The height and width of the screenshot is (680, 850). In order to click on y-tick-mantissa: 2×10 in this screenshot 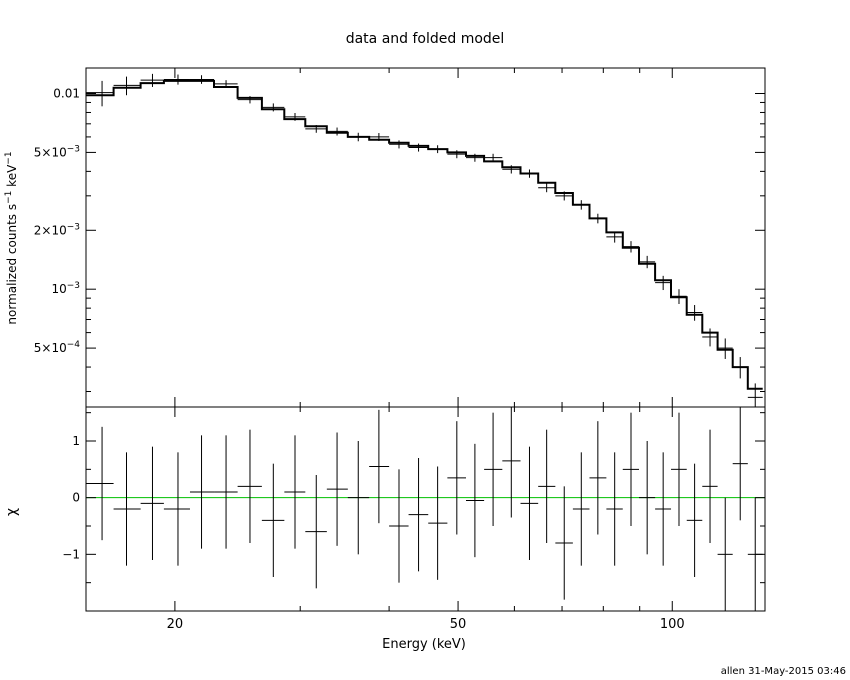, I will do `click(50, 230)`.